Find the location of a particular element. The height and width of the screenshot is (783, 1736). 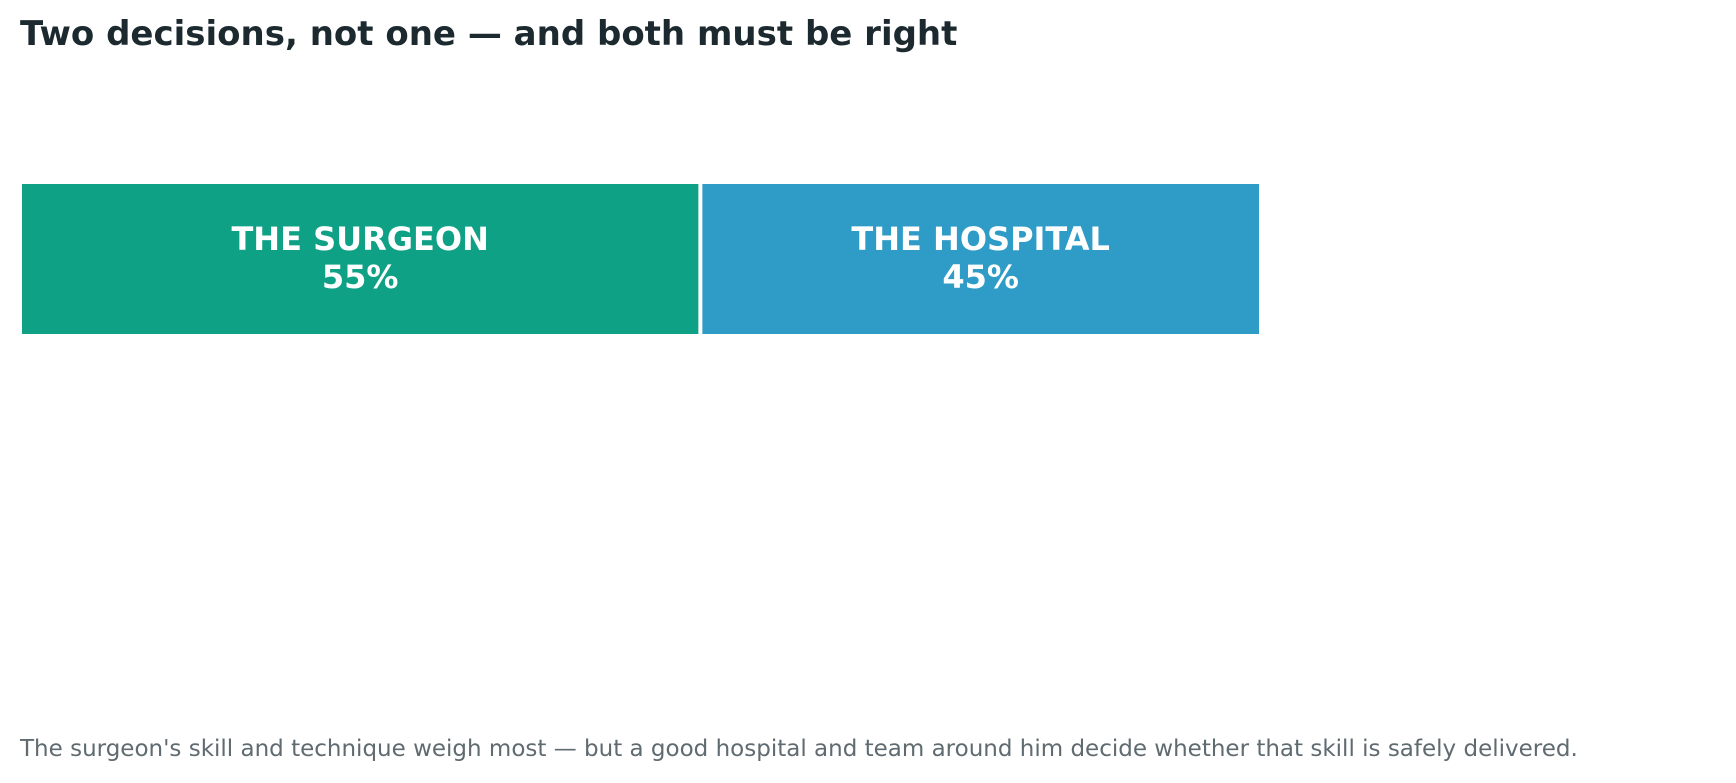

bar-segment-the-hospital is located at coordinates (980, 259).